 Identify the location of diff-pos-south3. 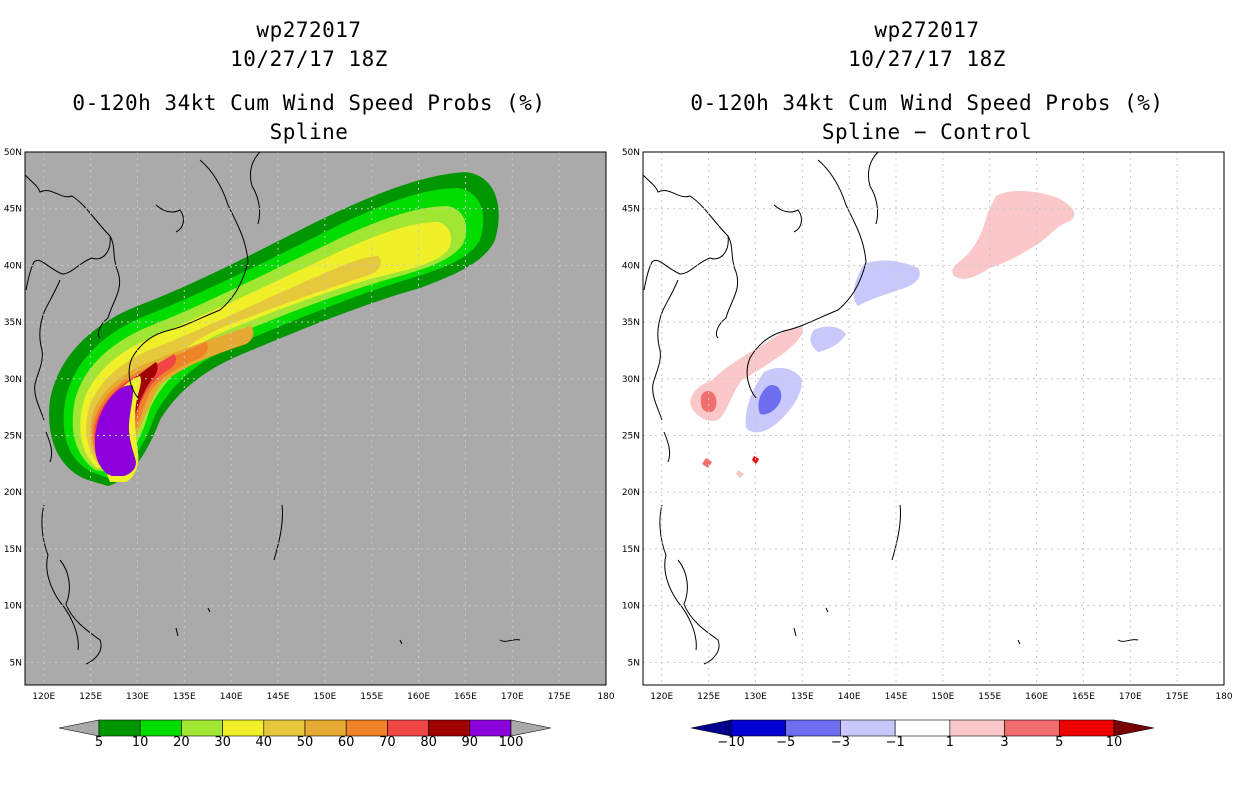
(740, 474).